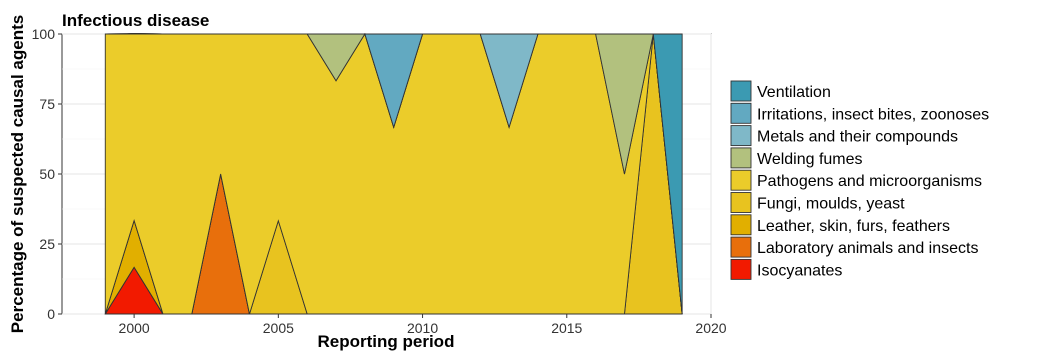 This screenshot has height=359, width=1040. I want to click on legend-key-irritations-insect-bites-zoonoses, so click(741, 113).